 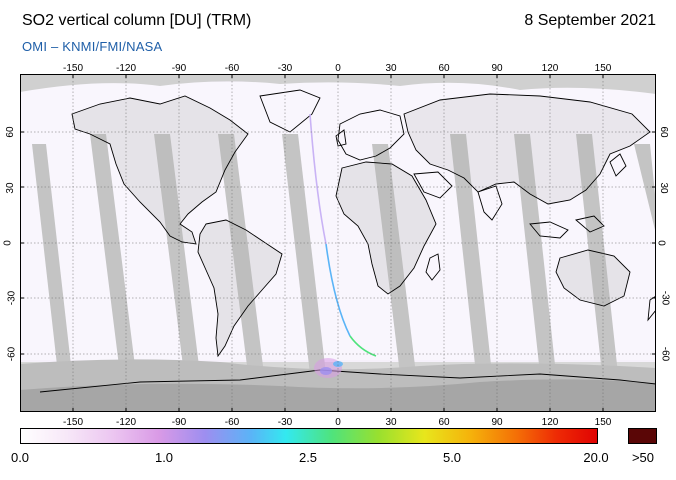 What do you see at coordinates (285, 422) in the screenshot?
I see `lon-tick-bottom: -30` at bounding box center [285, 422].